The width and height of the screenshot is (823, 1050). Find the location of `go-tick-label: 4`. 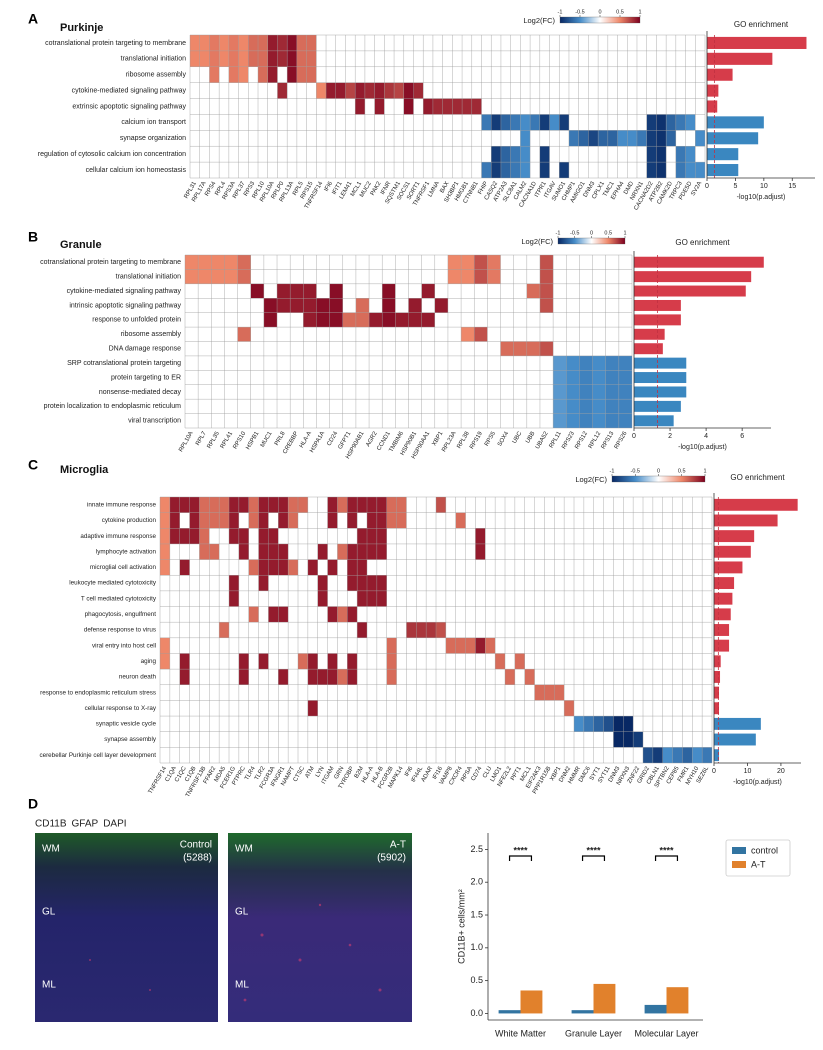

go-tick-label: 4 is located at coordinates (706, 436).